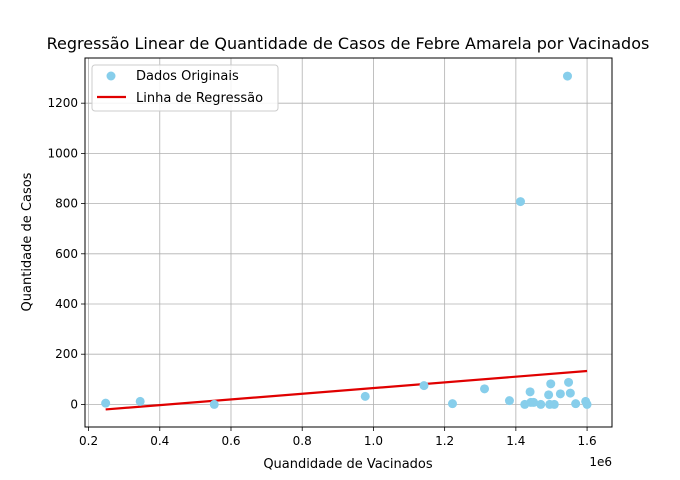  Describe the element at coordinates (62, 153) in the screenshot. I see `y-tick-label: 1000` at that location.